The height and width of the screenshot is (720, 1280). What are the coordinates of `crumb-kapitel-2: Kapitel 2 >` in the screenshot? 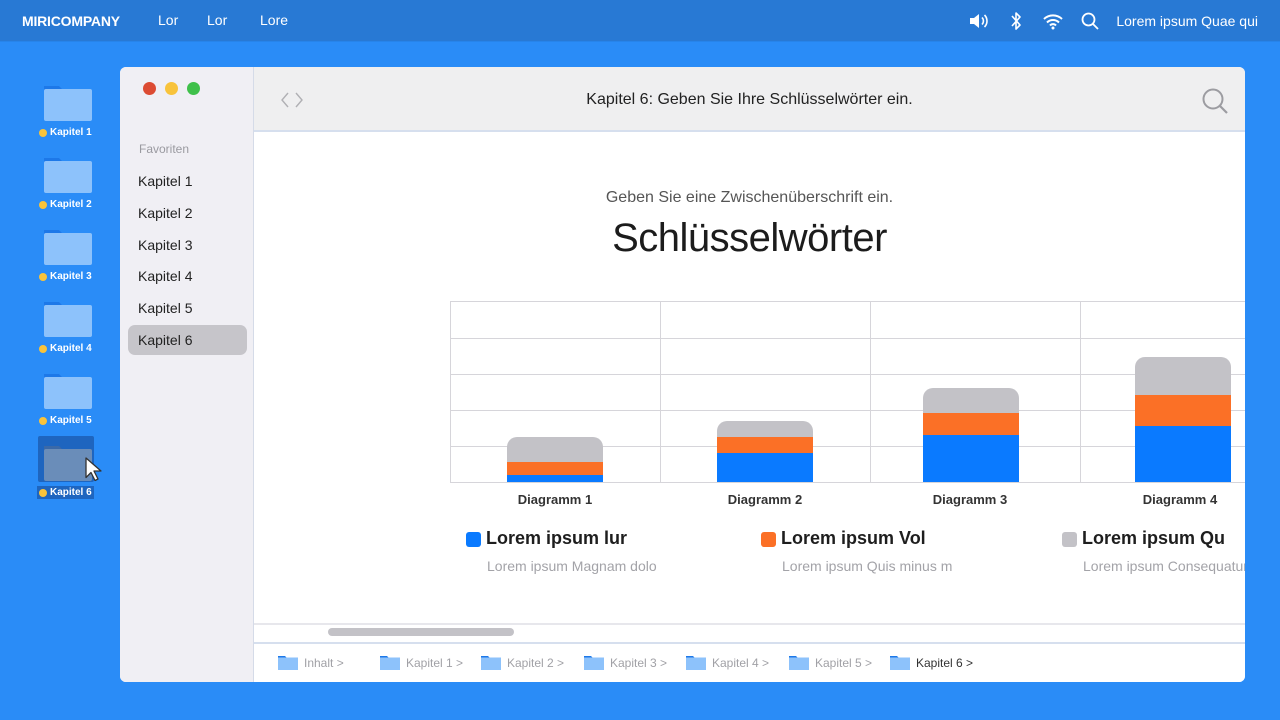 It's located at (522, 662).